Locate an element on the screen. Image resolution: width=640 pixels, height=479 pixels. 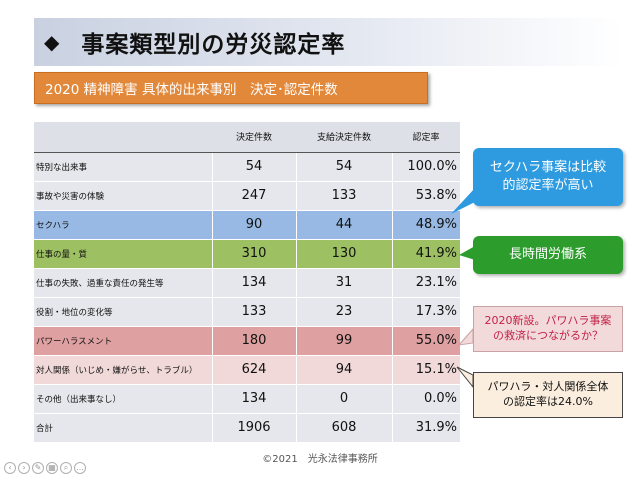
callout-power-harassment: 2020新設。パワハラ事案 の救済につながるか？ is located at coordinates (540, 329).